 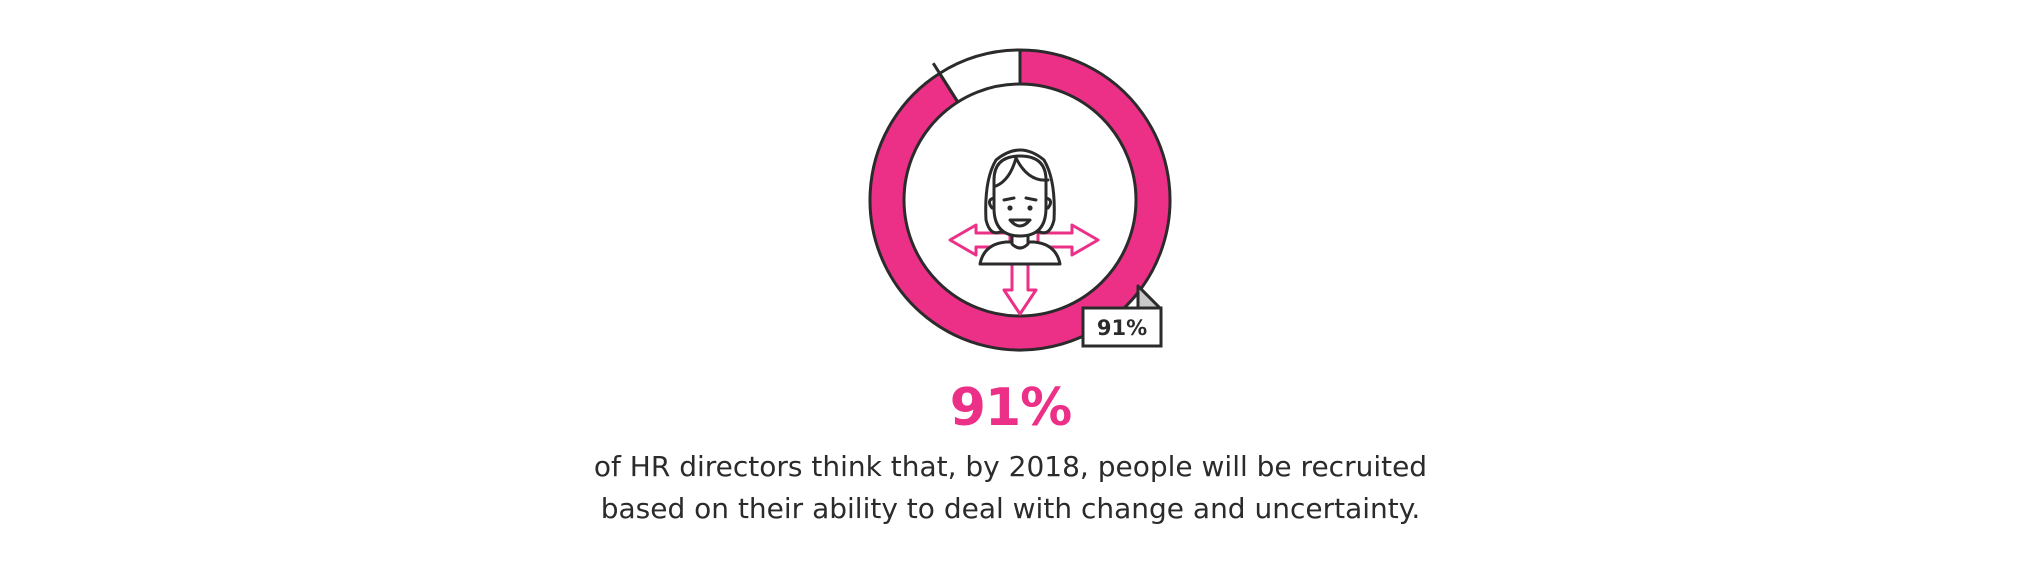 I want to click on right-arrow-icon, so click(x=1068, y=240).